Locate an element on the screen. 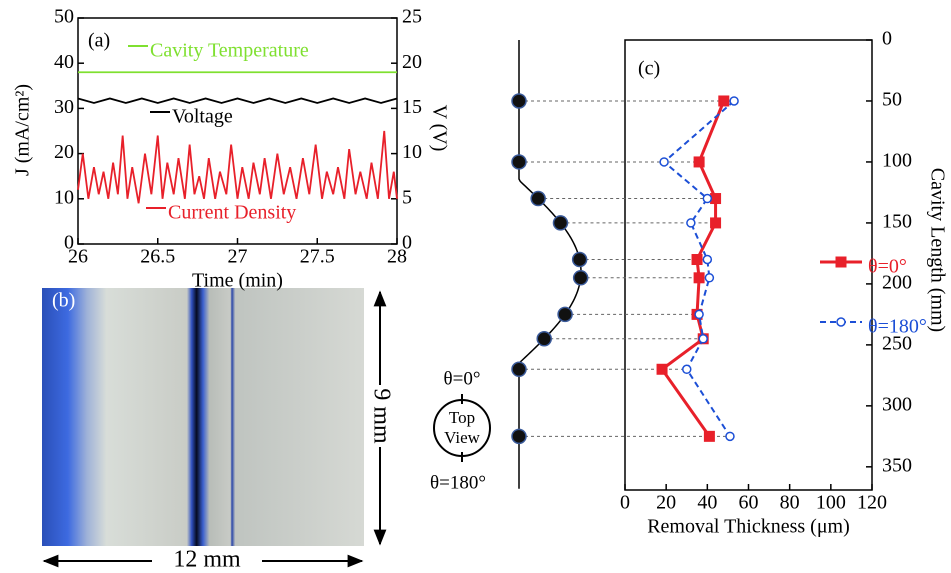  panel-label: (a) is located at coordinates (99, 41).